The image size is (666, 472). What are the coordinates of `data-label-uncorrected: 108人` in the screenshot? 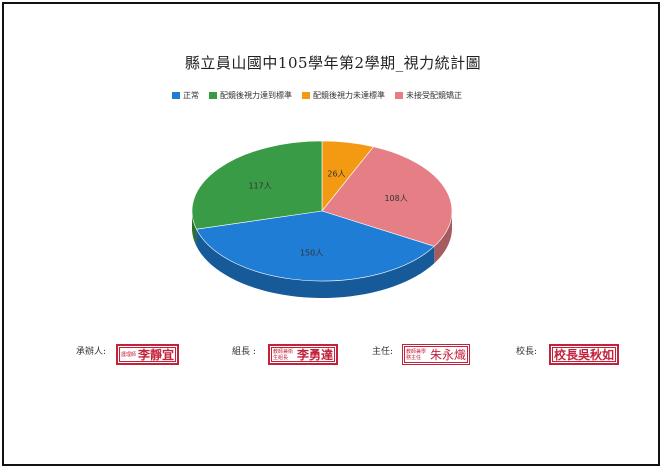 It's located at (395, 198).